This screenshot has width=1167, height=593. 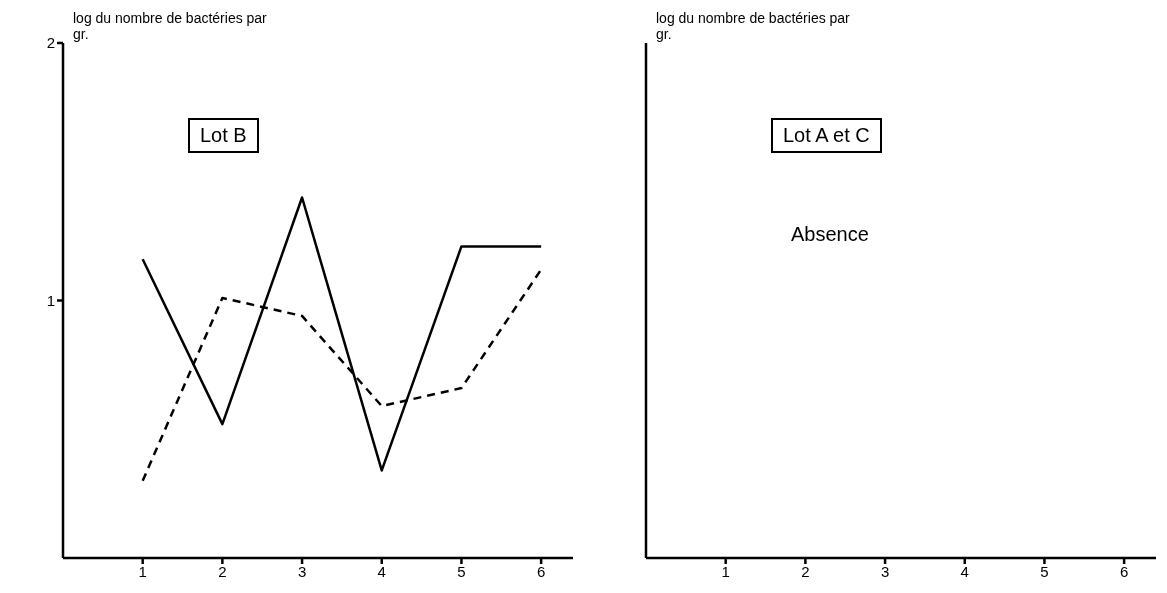 I want to click on text: Lot A et C, so click(x=826, y=135).